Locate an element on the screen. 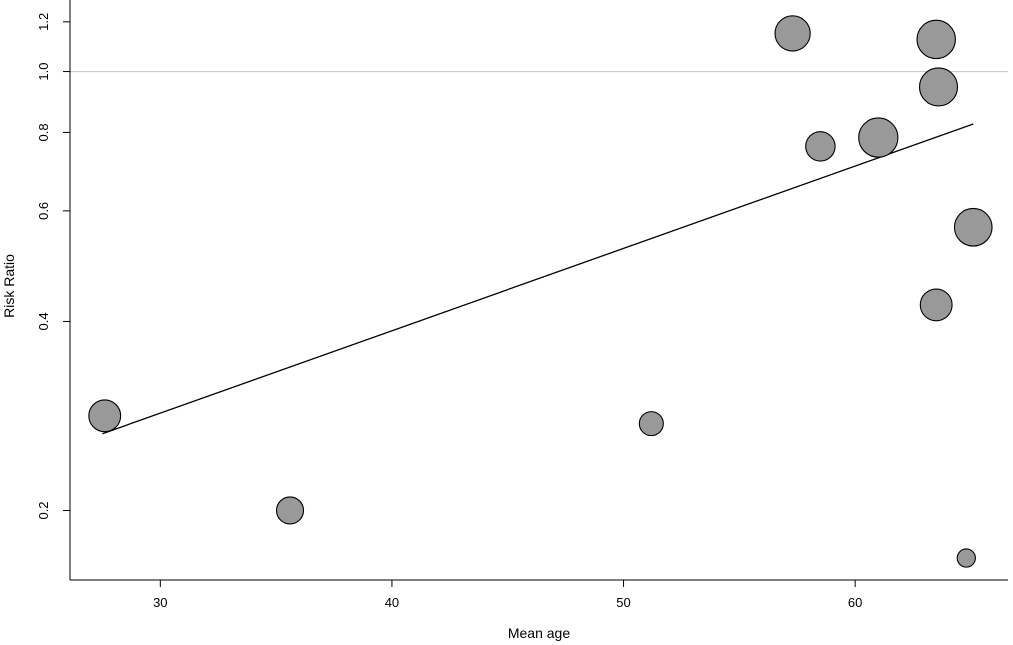 The width and height of the screenshot is (1013, 645). x-tick-label: 30 is located at coordinates (160, 602).